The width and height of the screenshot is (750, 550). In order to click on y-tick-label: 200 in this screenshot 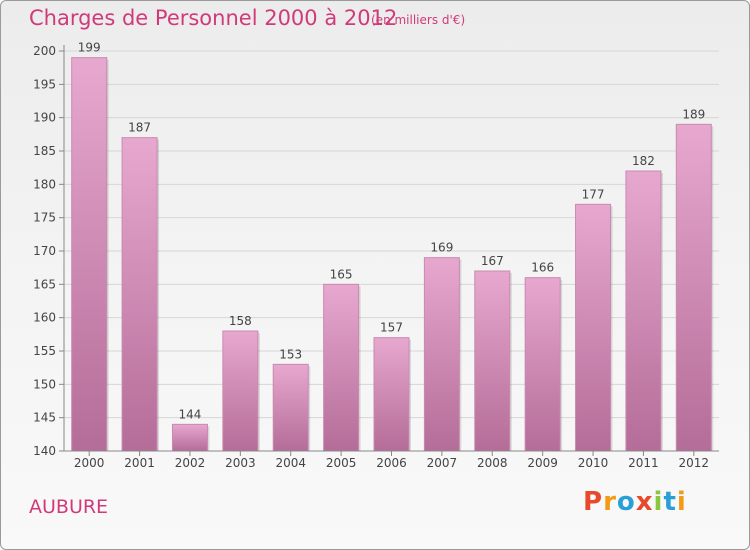, I will do `click(44, 51)`.